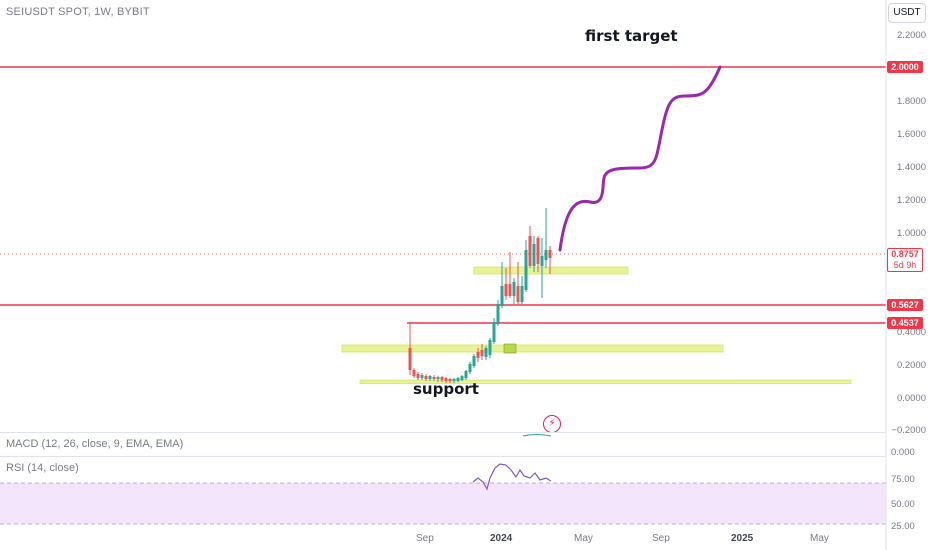 This screenshot has height=550, width=932. I want to click on price-tick: 1.0000, so click(911, 233).